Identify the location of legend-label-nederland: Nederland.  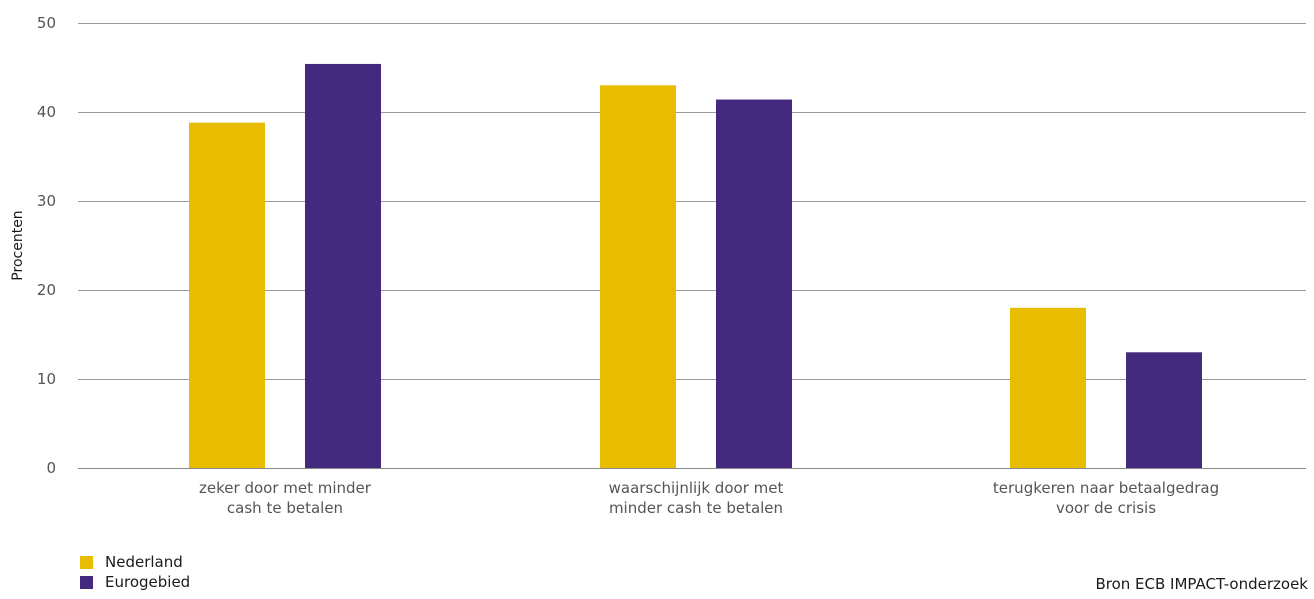
(144, 562).